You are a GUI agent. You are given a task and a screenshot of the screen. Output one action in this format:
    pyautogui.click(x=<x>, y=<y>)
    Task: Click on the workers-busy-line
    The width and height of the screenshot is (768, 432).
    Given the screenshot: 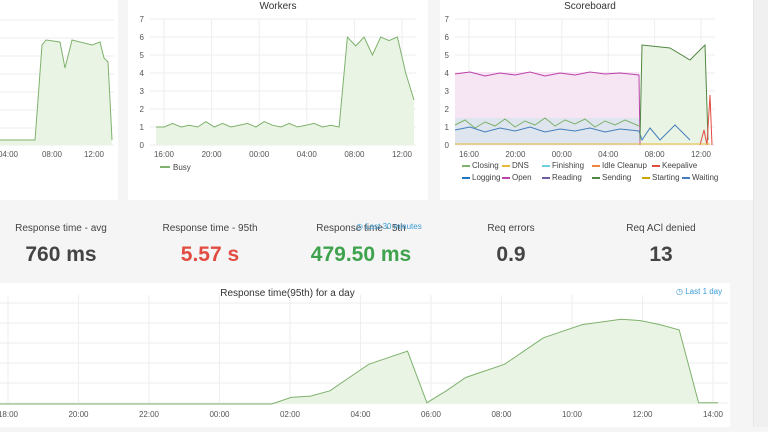 What is the action you would take?
    pyautogui.click(x=285, y=81)
    